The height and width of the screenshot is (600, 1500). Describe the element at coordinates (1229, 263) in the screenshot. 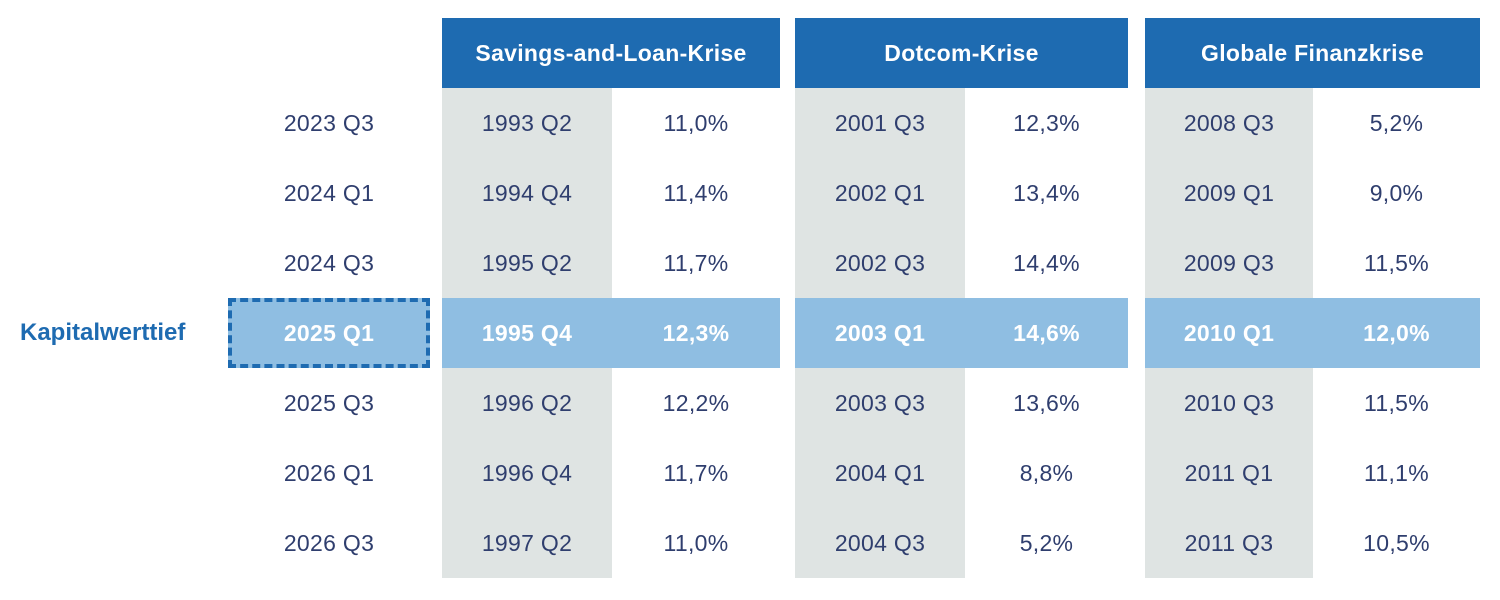

I see `quarter-cell: 2009 Q3` at that location.